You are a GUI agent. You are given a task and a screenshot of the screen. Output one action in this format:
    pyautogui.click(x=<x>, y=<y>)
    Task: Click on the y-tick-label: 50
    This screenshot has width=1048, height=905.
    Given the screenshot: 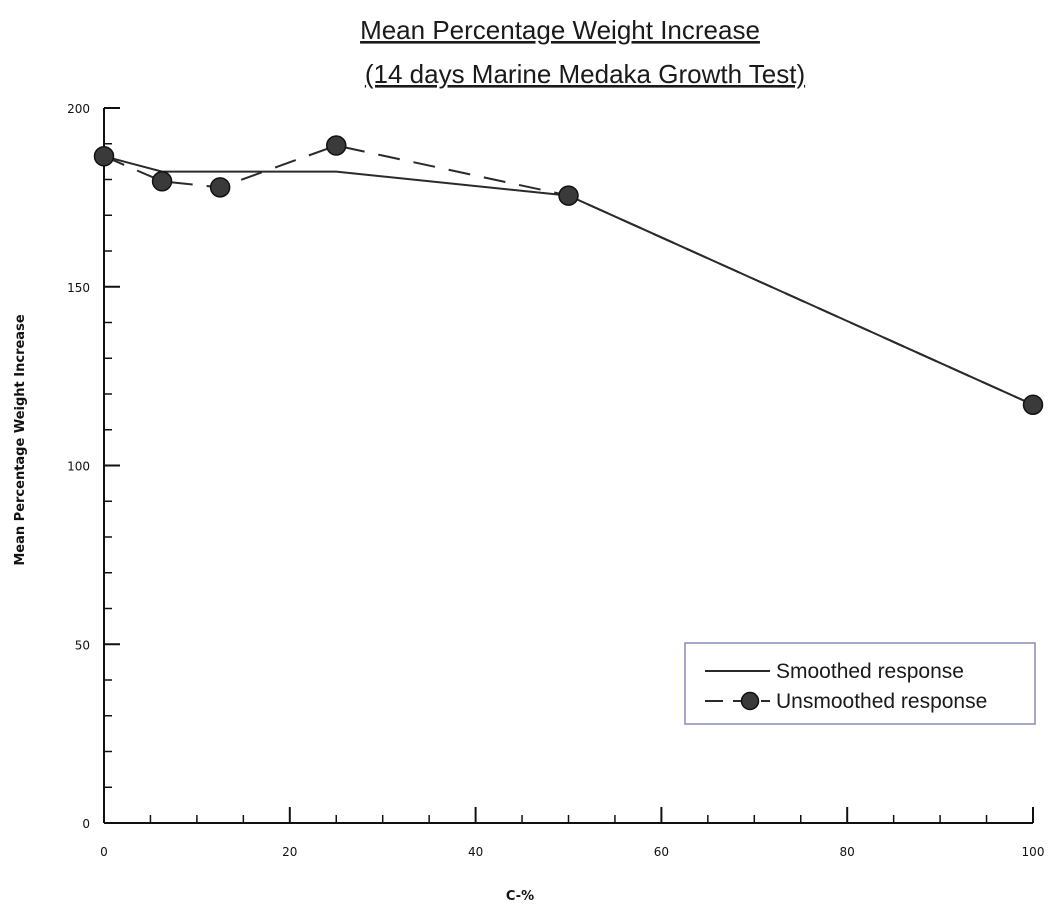 What is the action you would take?
    pyautogui.click(x=82, y=645)
    